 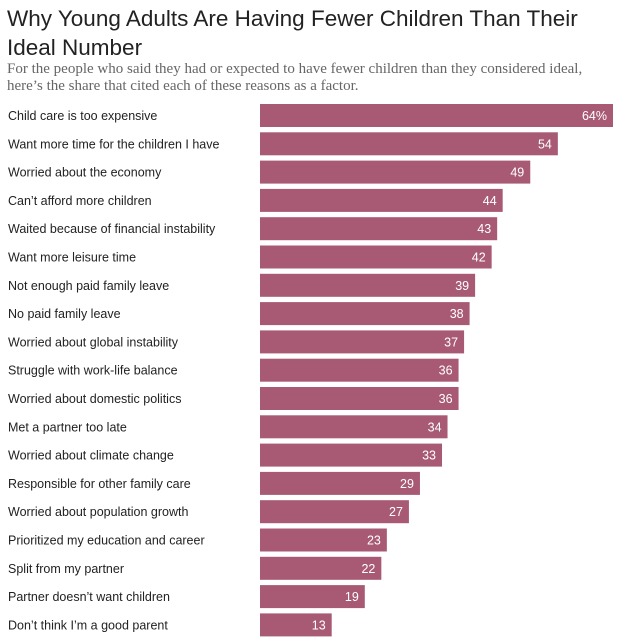 What do you see at coordinates (85, 173) in the screenshot?
I see `category-label: Worried about the economy` at bounding box center [85, 173].